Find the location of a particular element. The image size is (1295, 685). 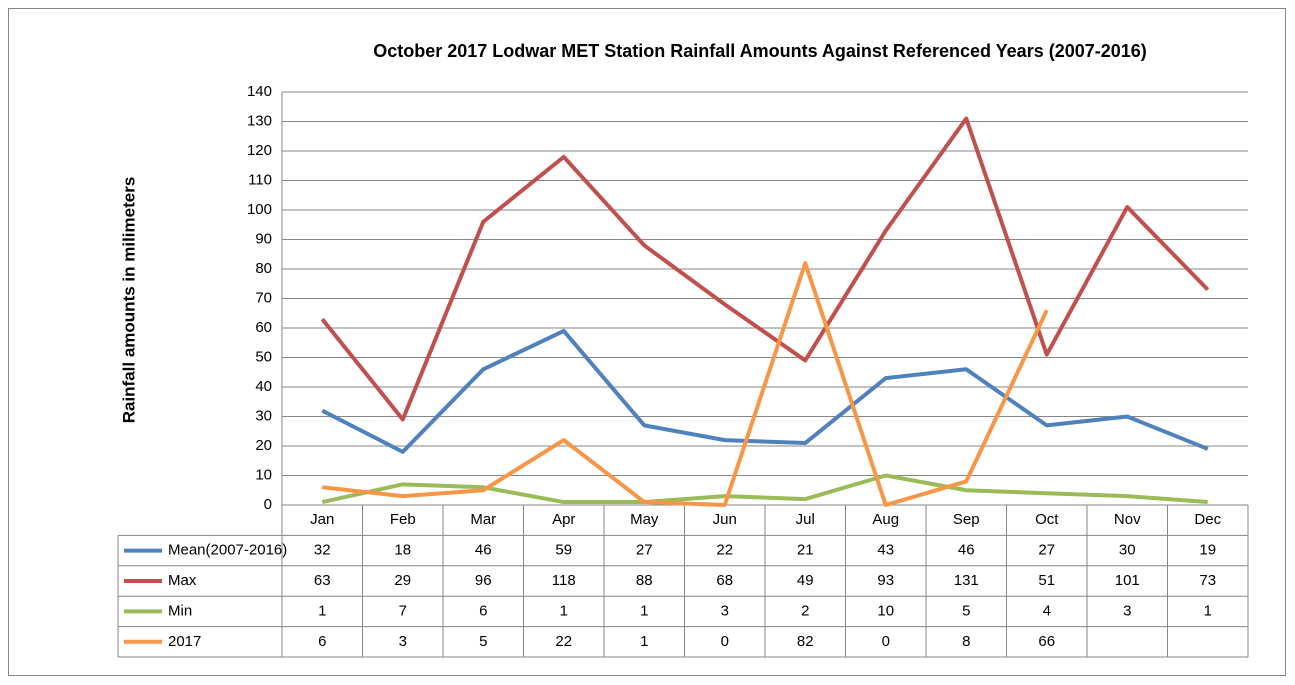

y-tick-label: 80 is located at coordinates (263, 268).